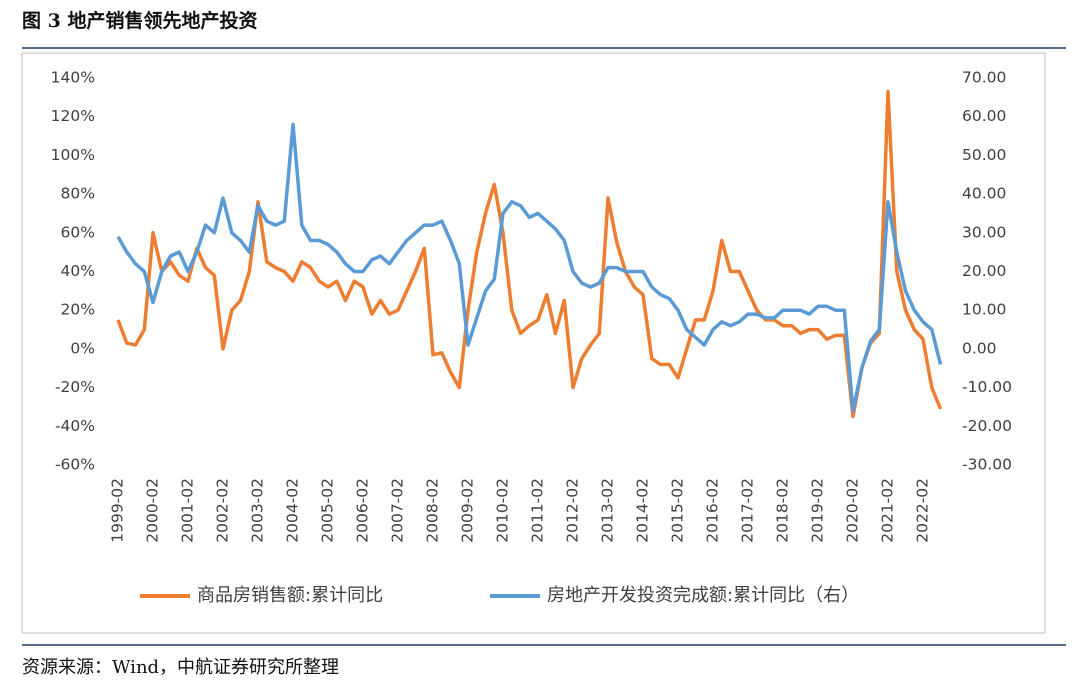 Image resolution: width=1080 pixels, height=694 pixels. What do you see at coordinates (608, 510) in the screenshot?
I see `x-tick-label: 2013-02` at bounding box center [608, 510].